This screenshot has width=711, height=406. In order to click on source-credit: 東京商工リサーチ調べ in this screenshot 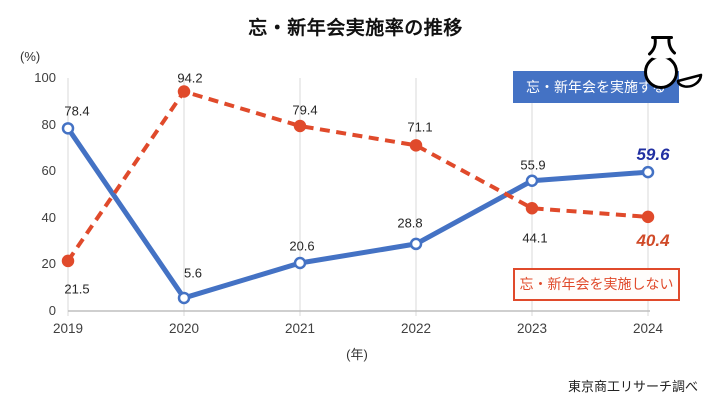, I will do `click(632, 386)`.